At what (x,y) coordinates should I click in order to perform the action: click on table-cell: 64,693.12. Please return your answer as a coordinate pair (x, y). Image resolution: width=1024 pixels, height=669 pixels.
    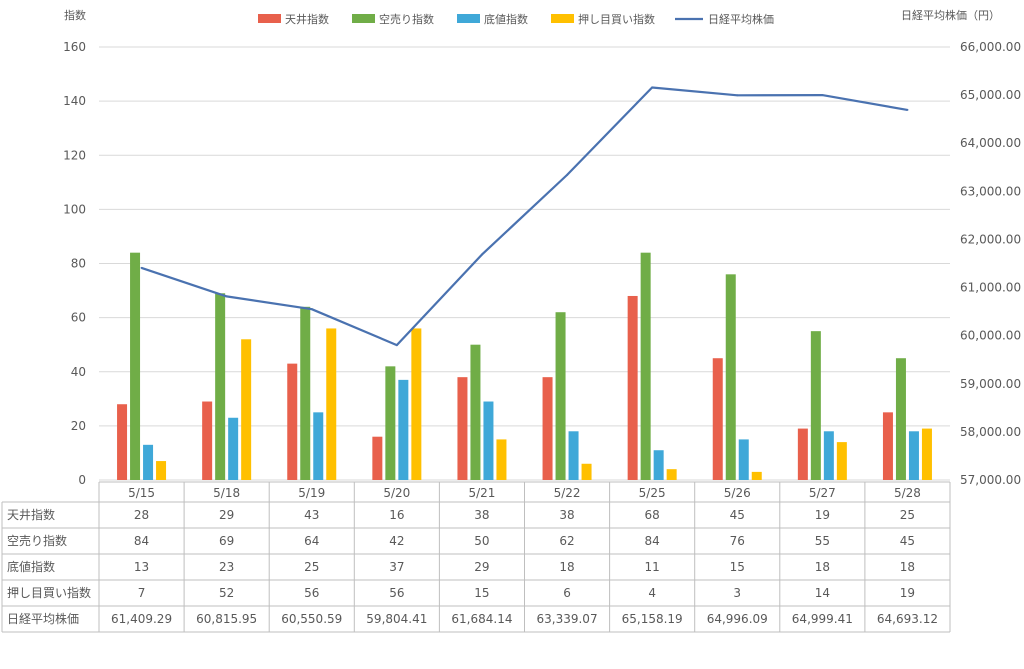
    Looking at the image, I should click on (907, 619).